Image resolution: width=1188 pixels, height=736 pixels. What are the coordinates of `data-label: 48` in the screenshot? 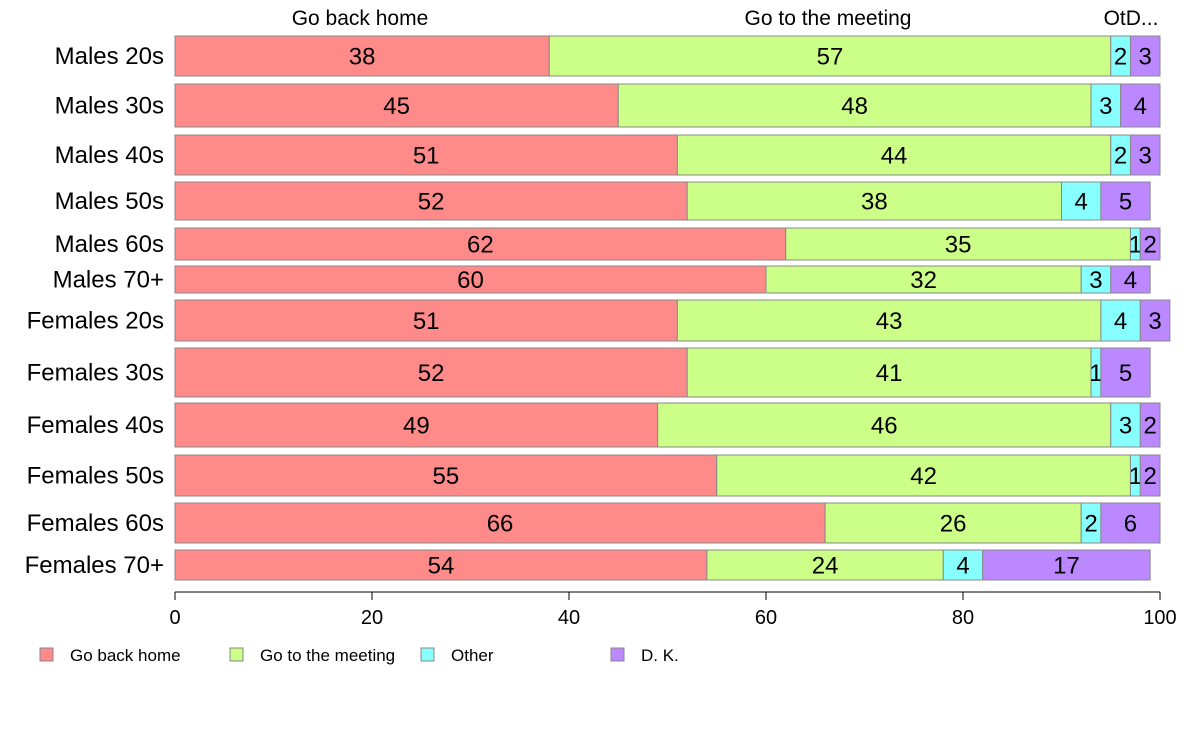 It's located at (854, 106).